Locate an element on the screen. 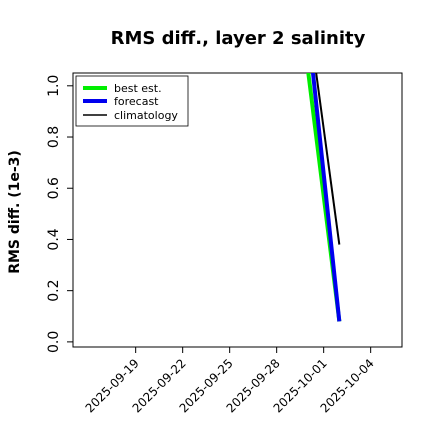 This screenshot has width=440, height=440. y-tick-label: 0.6 is located at coordinates (54, 188).